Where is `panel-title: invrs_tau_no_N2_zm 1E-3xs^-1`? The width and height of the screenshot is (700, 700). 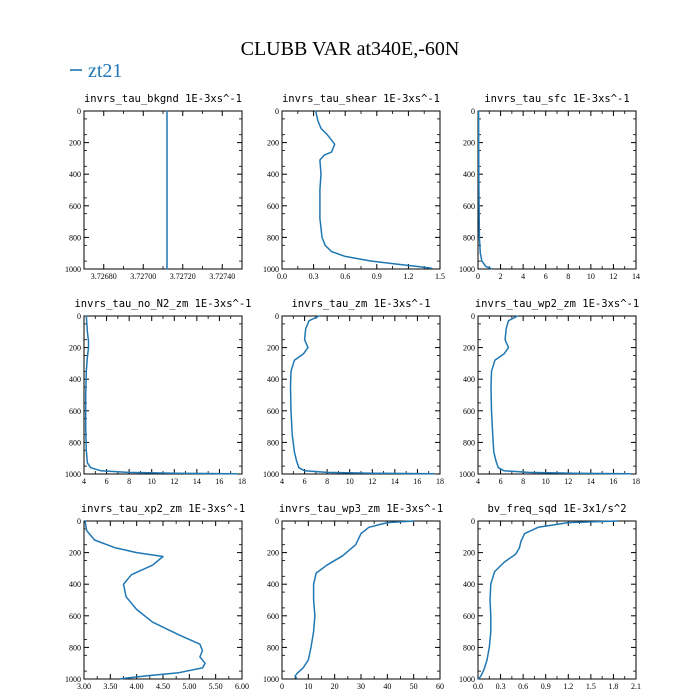 panel-title: invrs_tau_no_N2_zm 1E-3xs^-1 is located at coordinates (162, 304).